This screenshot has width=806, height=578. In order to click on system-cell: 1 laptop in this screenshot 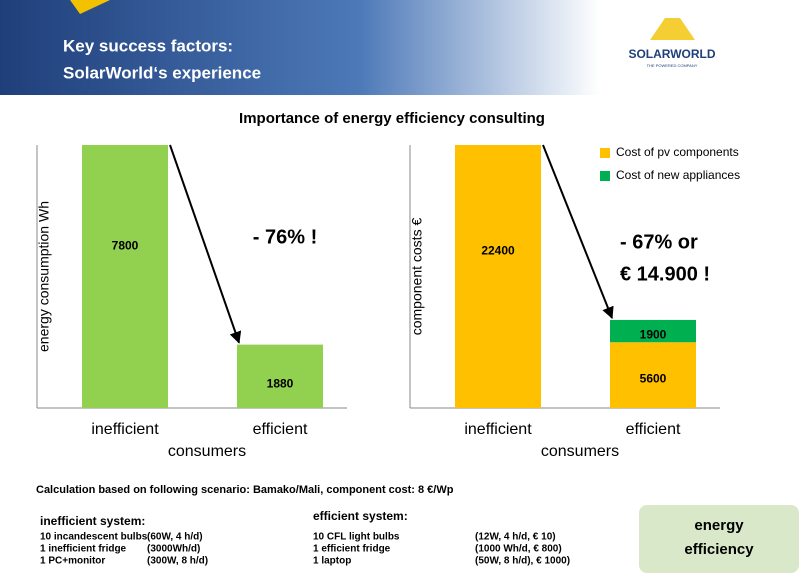, I will do `click(332, 561)`.